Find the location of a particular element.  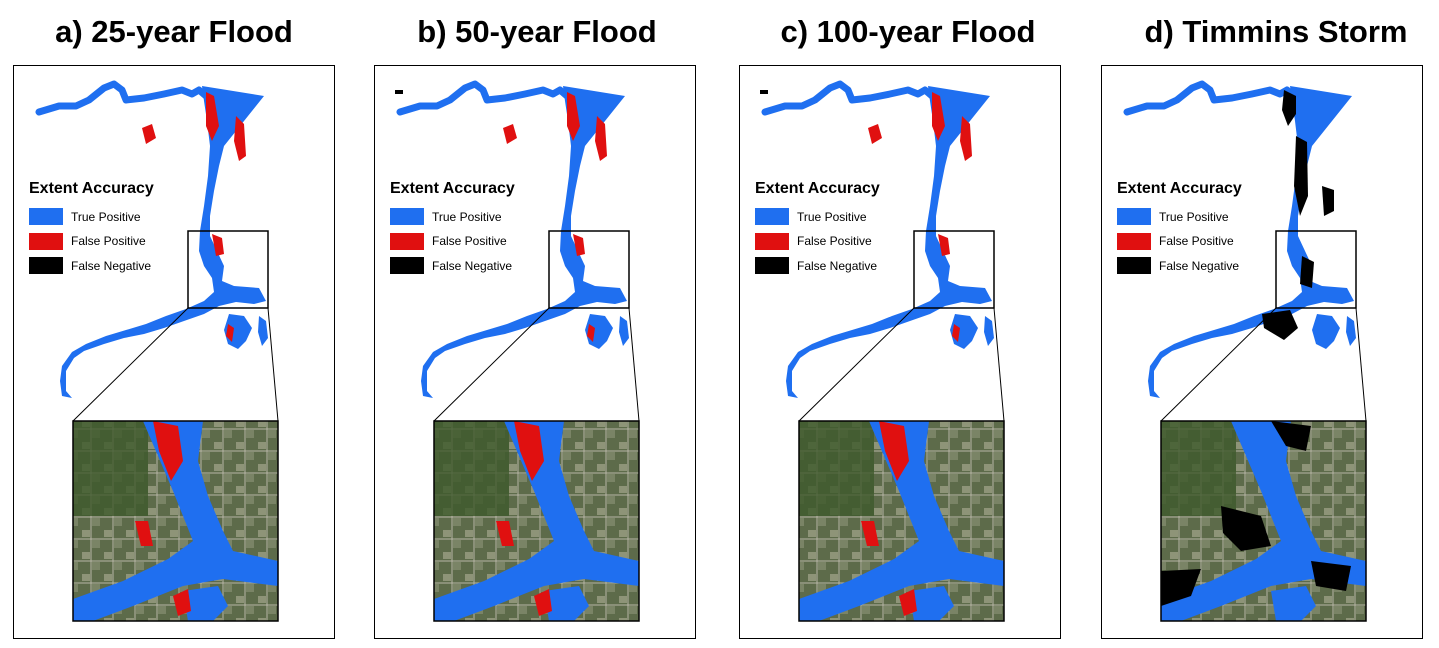

flood-map-a is located at coordinates (157, 351).